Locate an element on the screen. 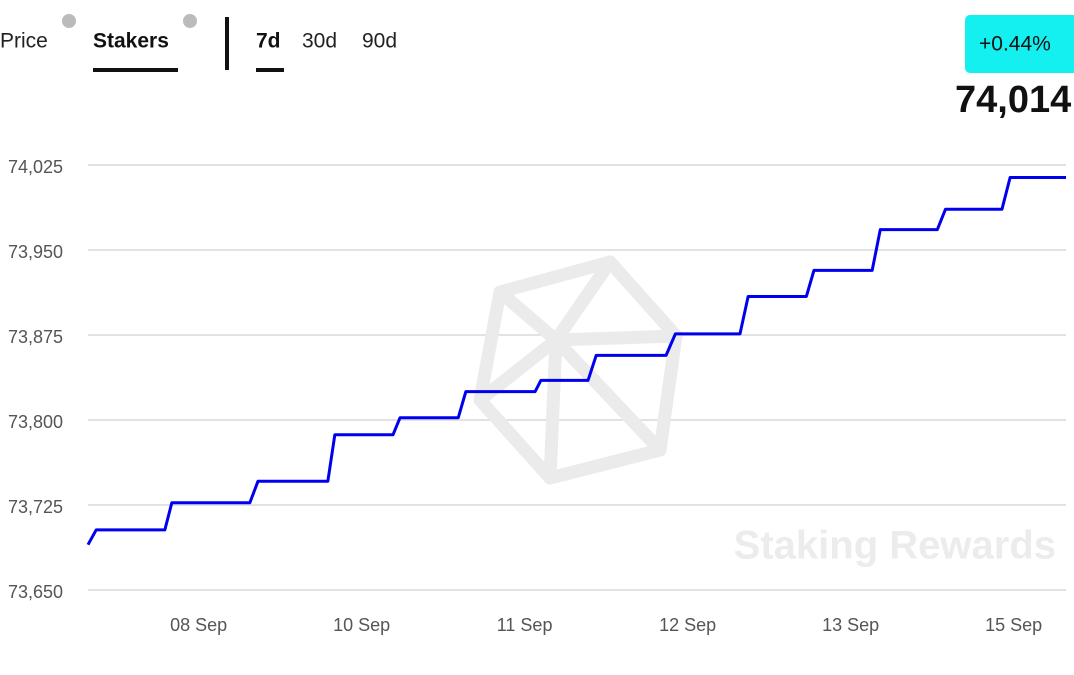 This screenshot has height=675, width=1074. x-tick-label: 15 Sep is located at coordinates (1013, 625).